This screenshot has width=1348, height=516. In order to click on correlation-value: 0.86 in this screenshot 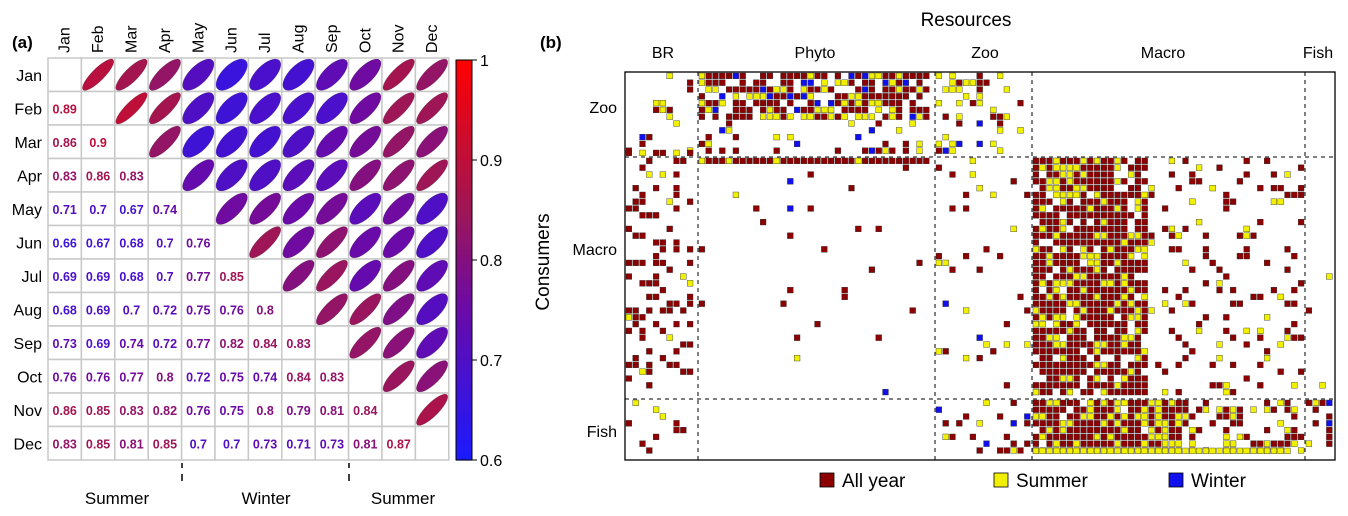, I will do `click(65, 411)`.